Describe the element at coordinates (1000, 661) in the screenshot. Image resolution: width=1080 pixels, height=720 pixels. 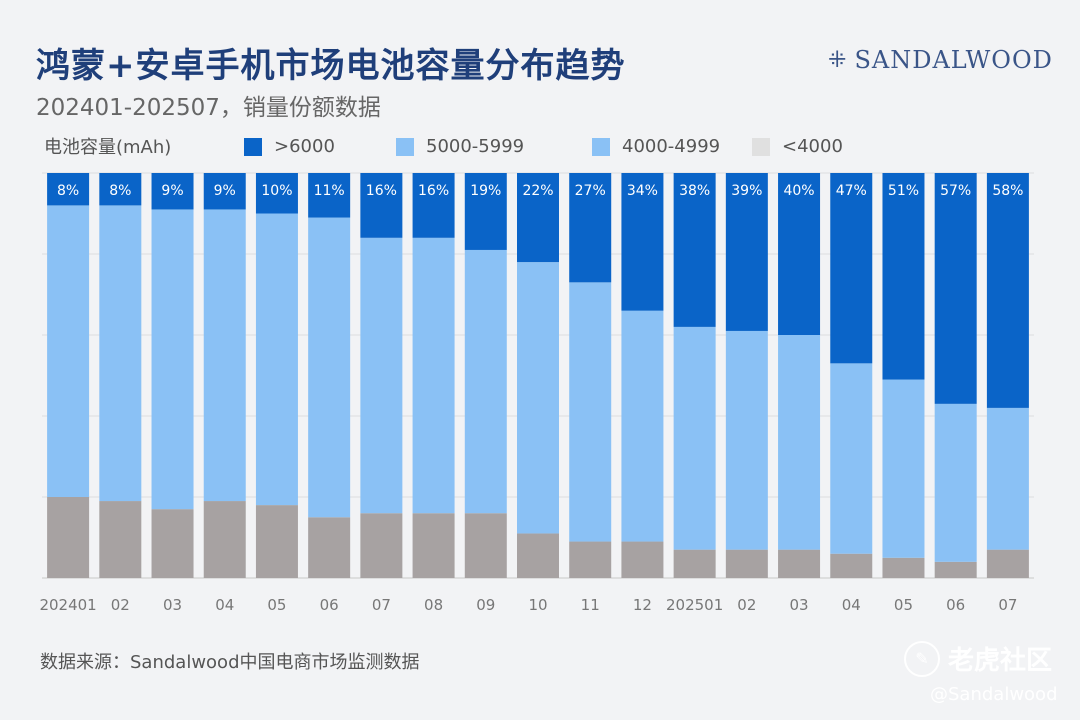
I see `watermark-text: 老虎社区` at that location.